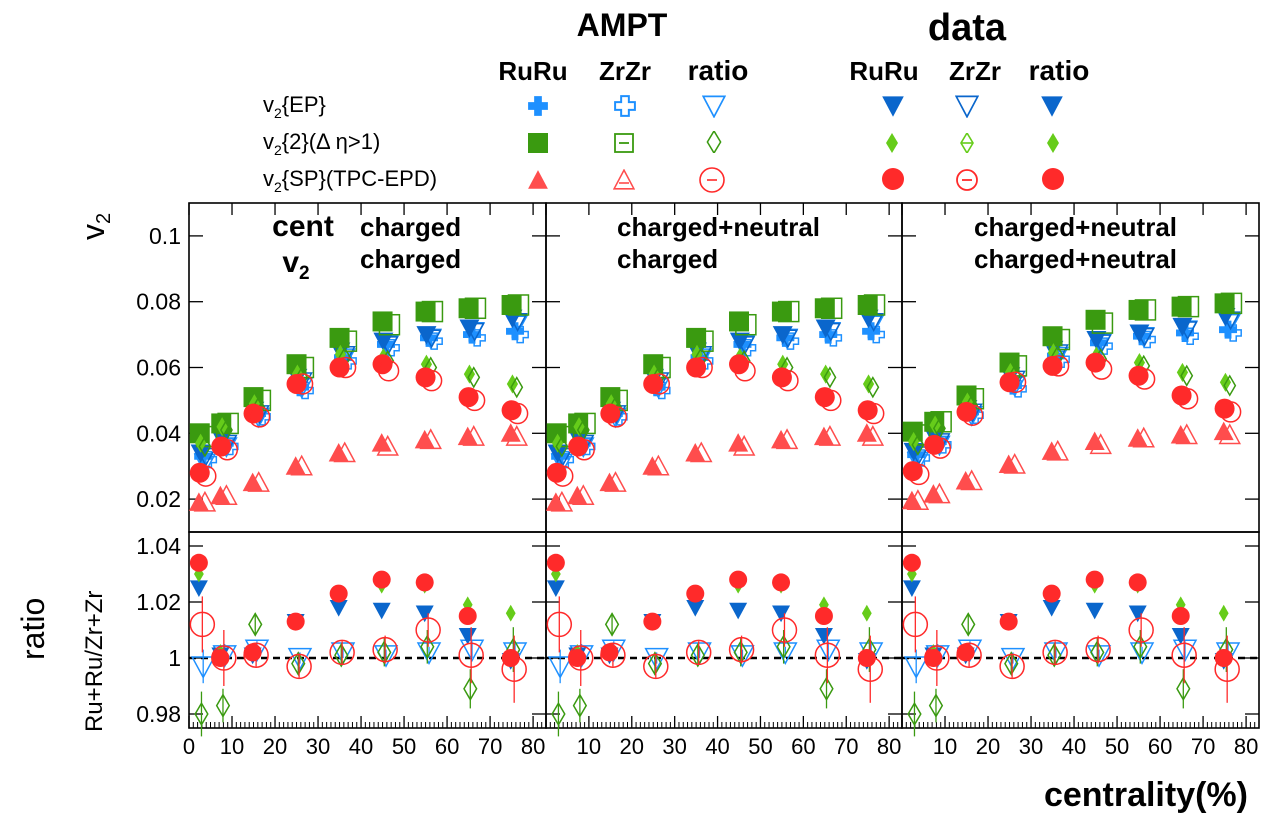 The height and width of the screenshot is (819, 1262). I want to click on panel1-label-line2: charged, so click(410, 259).